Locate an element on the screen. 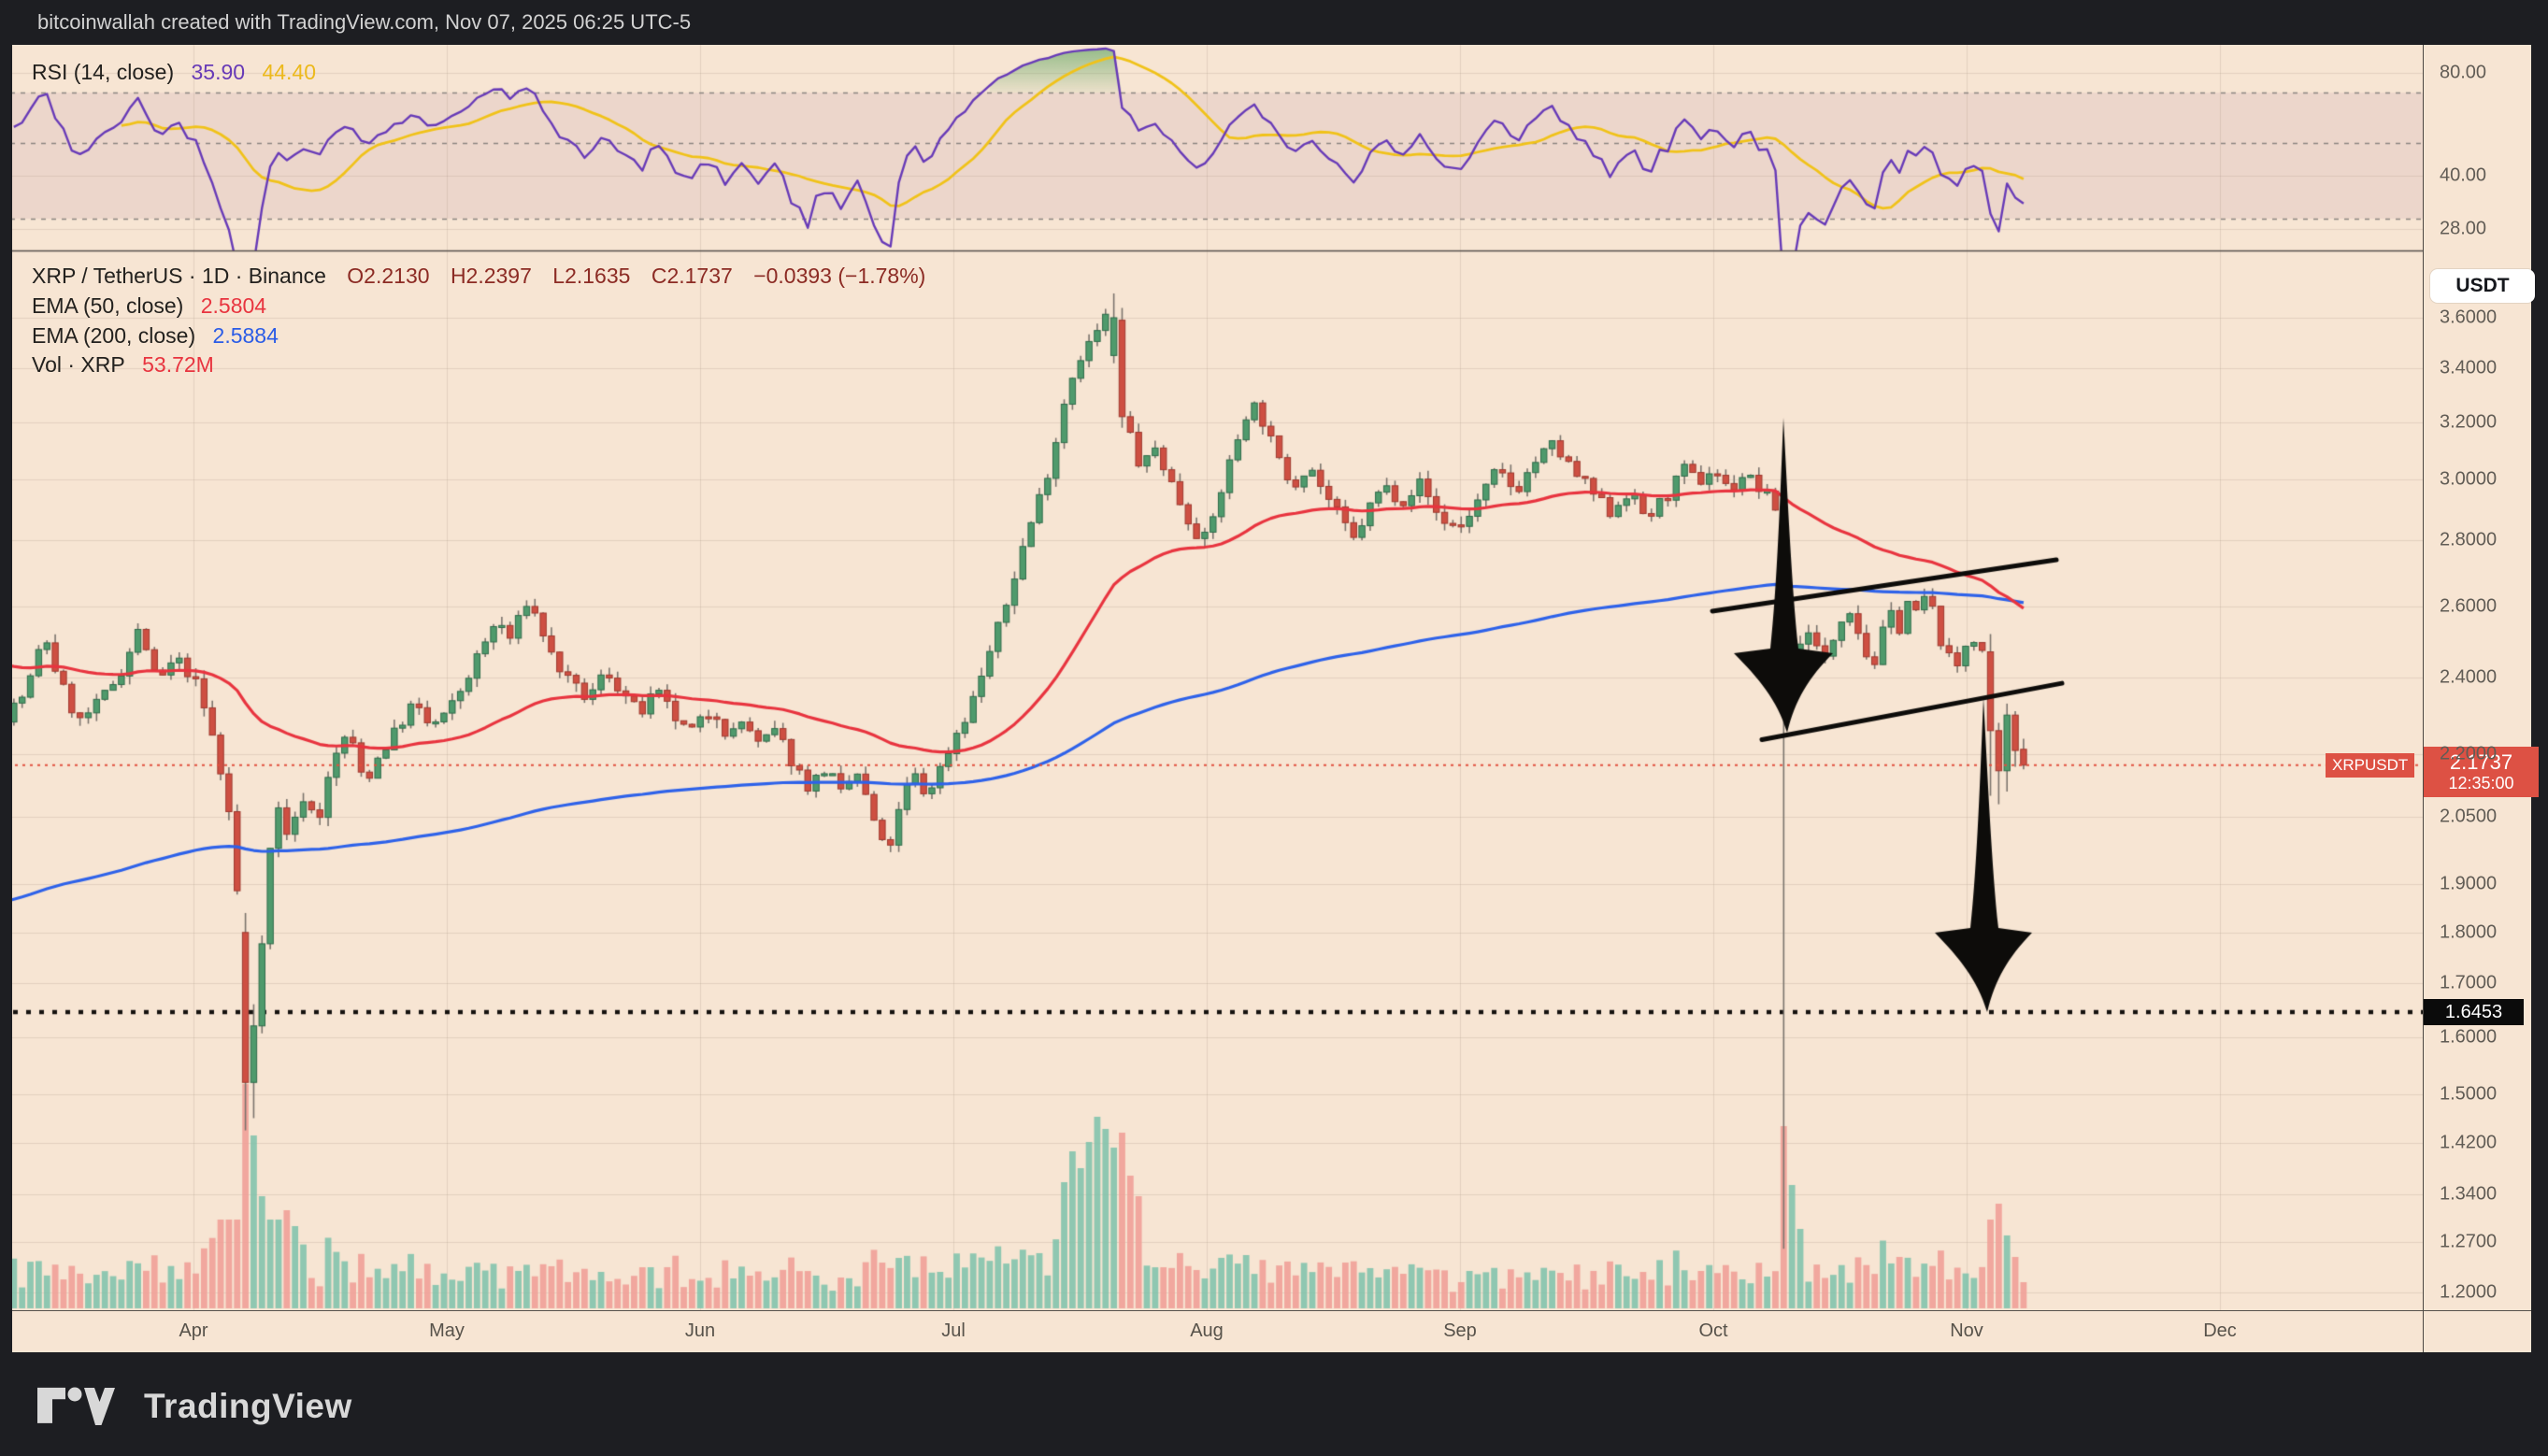 This screenshot has width=2548, height=1456. rsi-tick-label: 40.00 is located at coordinates (2463, 175).